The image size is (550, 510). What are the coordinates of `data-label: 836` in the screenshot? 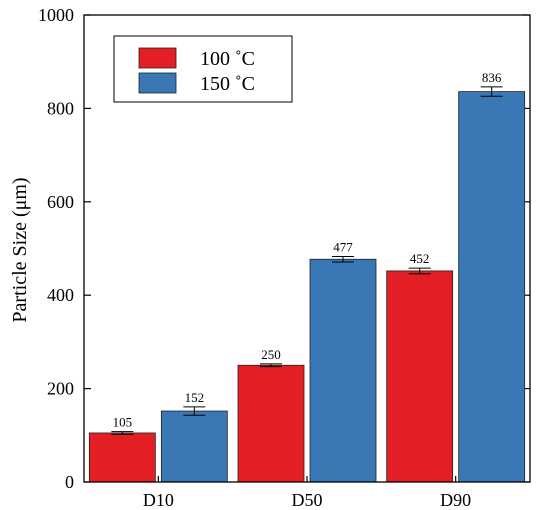 It's located at (492, 77).